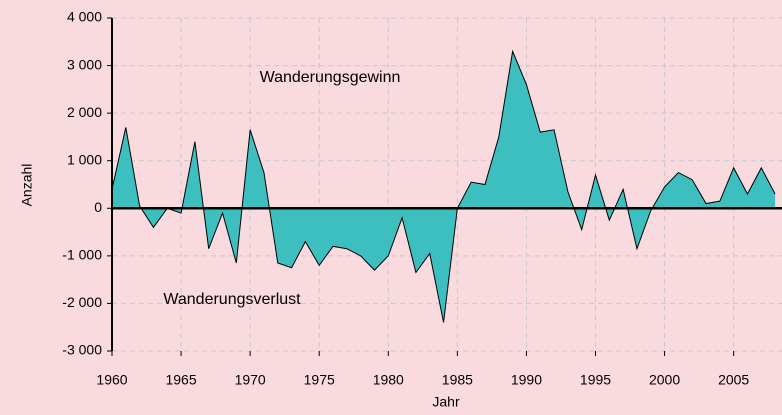 The height and width of the screenshot is (415, 782). I want to click on x-tick-label: 2000, so click(664, 380).